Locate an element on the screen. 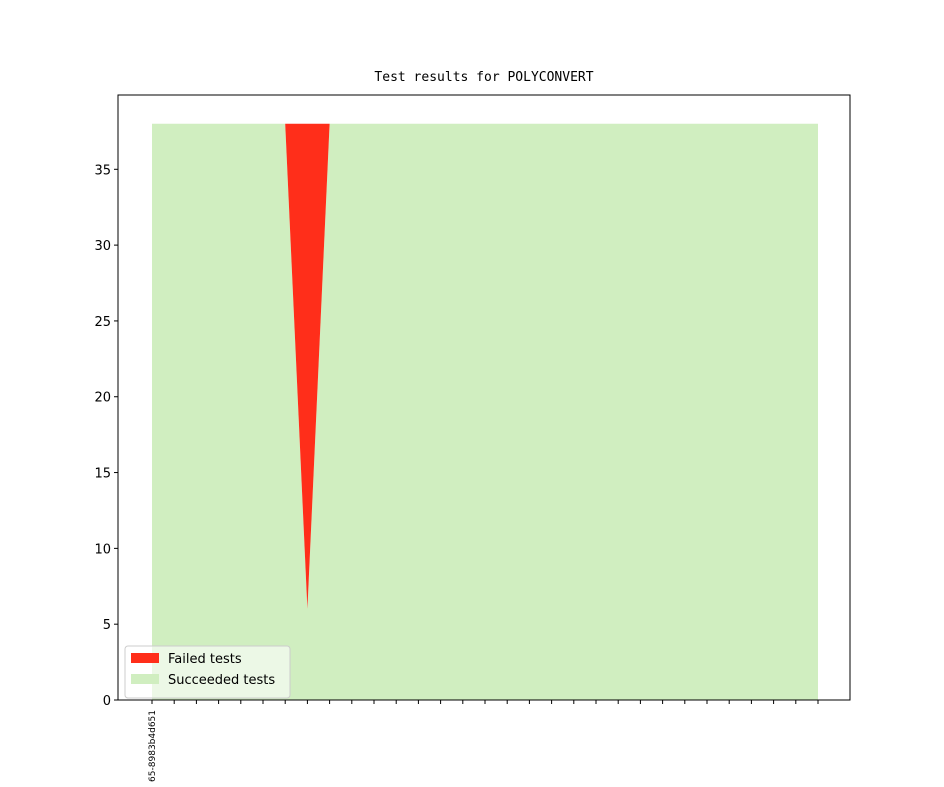 The width and height of the screenshot is (944, 787). y-tick-label: 0 is located at coordinates (107, 701).